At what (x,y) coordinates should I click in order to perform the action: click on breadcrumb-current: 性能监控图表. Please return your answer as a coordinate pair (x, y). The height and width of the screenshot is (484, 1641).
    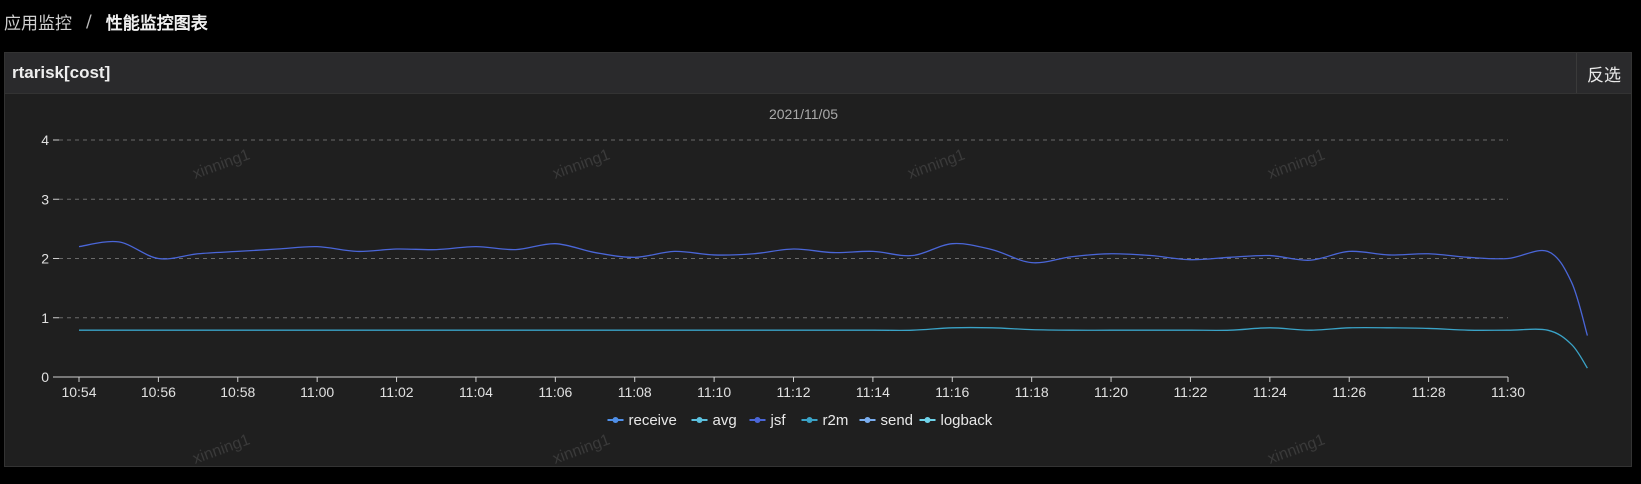
    Looking at the image, I should click on (156, 24).